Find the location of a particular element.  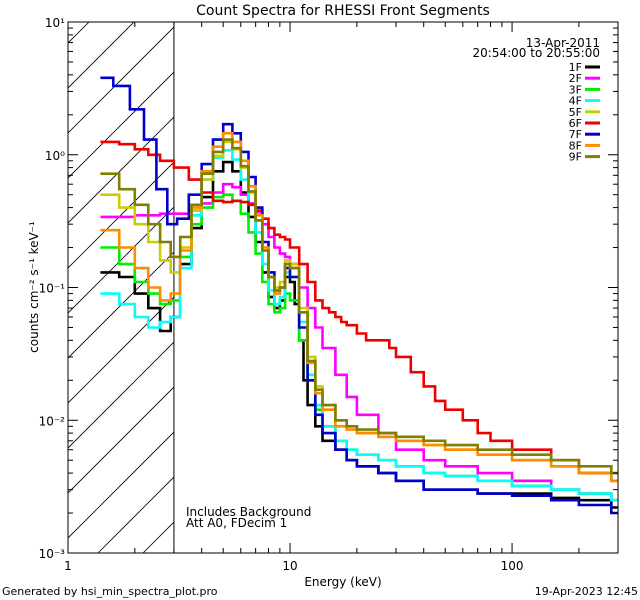

annotation-background: Includes Background is located at coordinates (248, 512).